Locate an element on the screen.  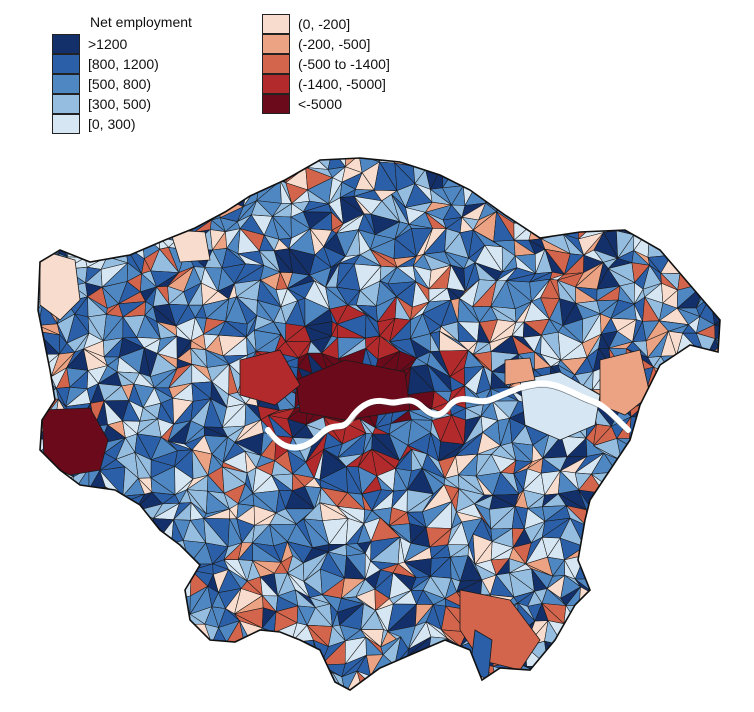
legend-negative-swatch is located at coordinates (276, 44).